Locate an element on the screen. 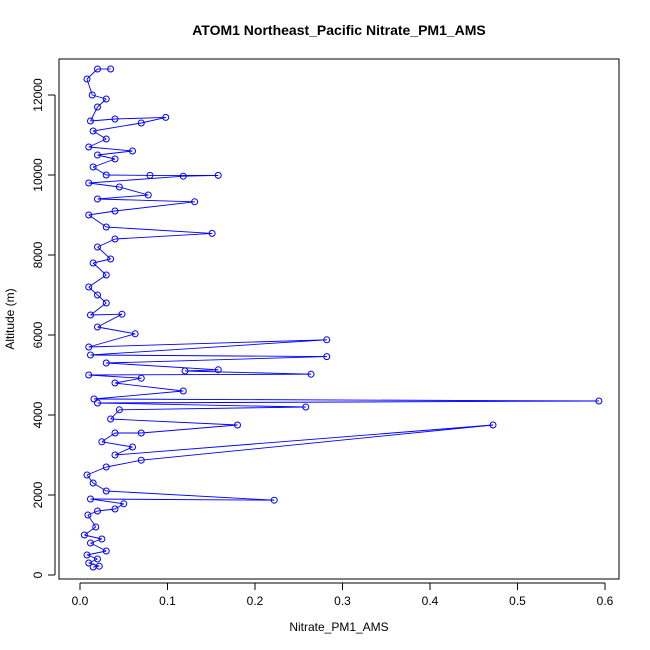 The image size is (650, 650). x-tick-label: 0.0 is located at coordinates (80, 601).